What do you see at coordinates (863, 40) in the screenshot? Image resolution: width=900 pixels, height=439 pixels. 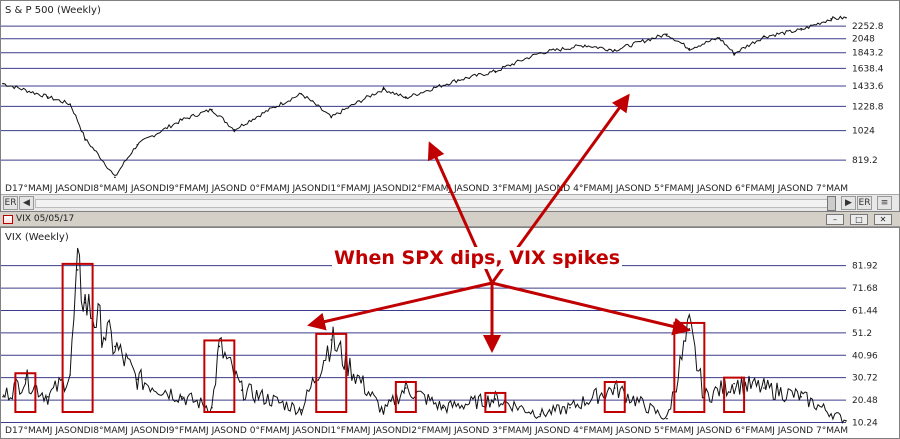 I see `spx-y-tick-label: 2048` at bounding box center [863, 40].